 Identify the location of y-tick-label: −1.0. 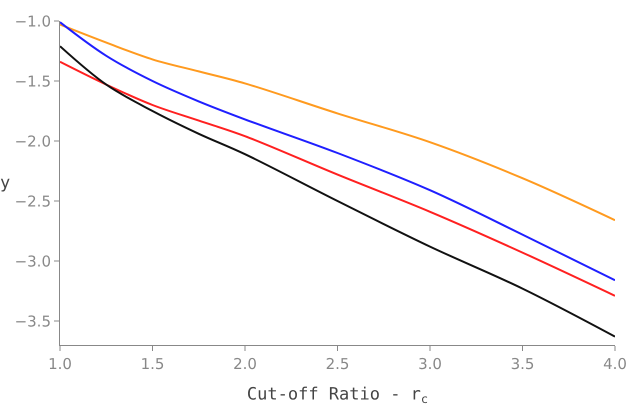
(32, 21).